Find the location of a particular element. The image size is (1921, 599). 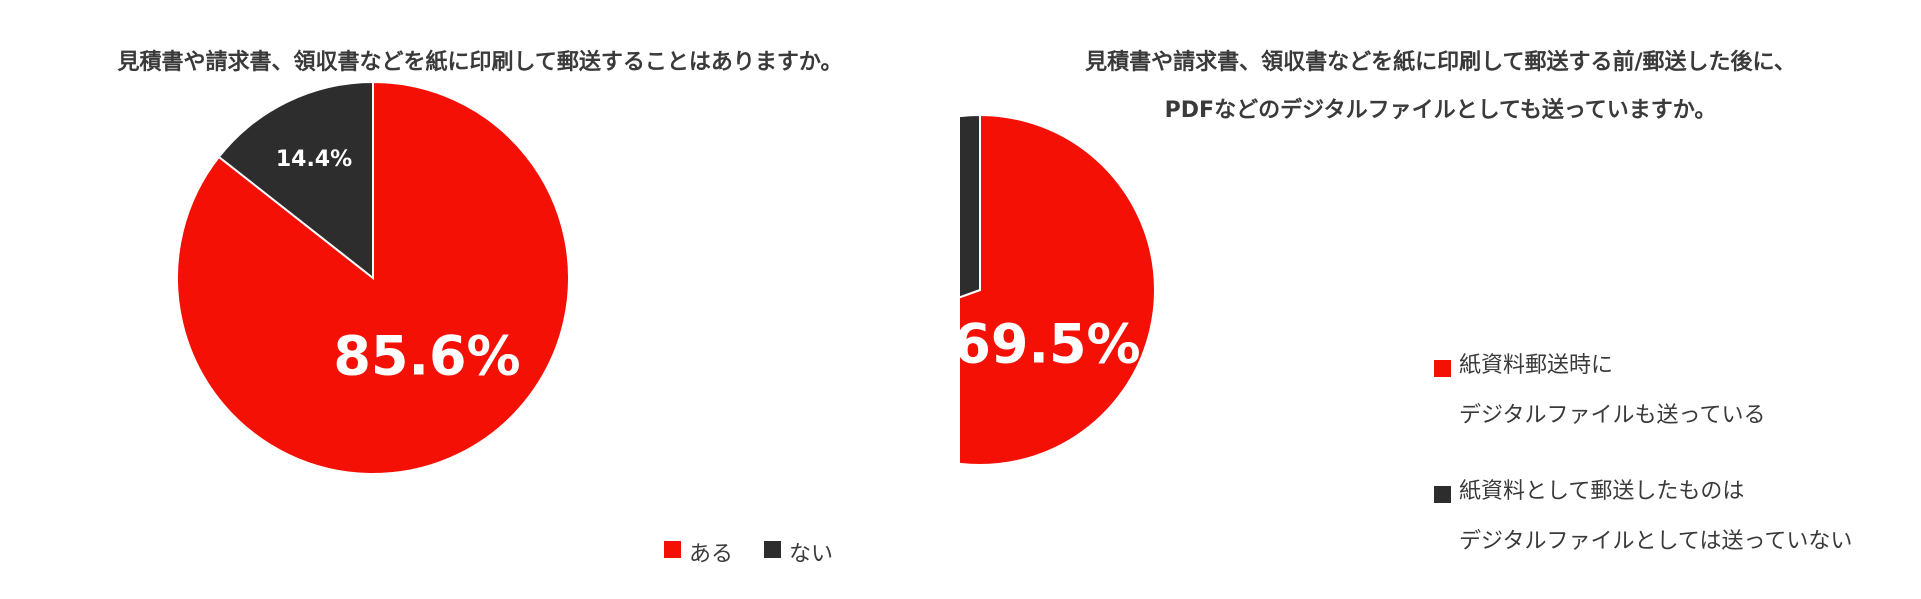

chart2-legend-item-0: 紙資料郵送時に デジタルファイルも送っている is located at coordinates (1600, 397).